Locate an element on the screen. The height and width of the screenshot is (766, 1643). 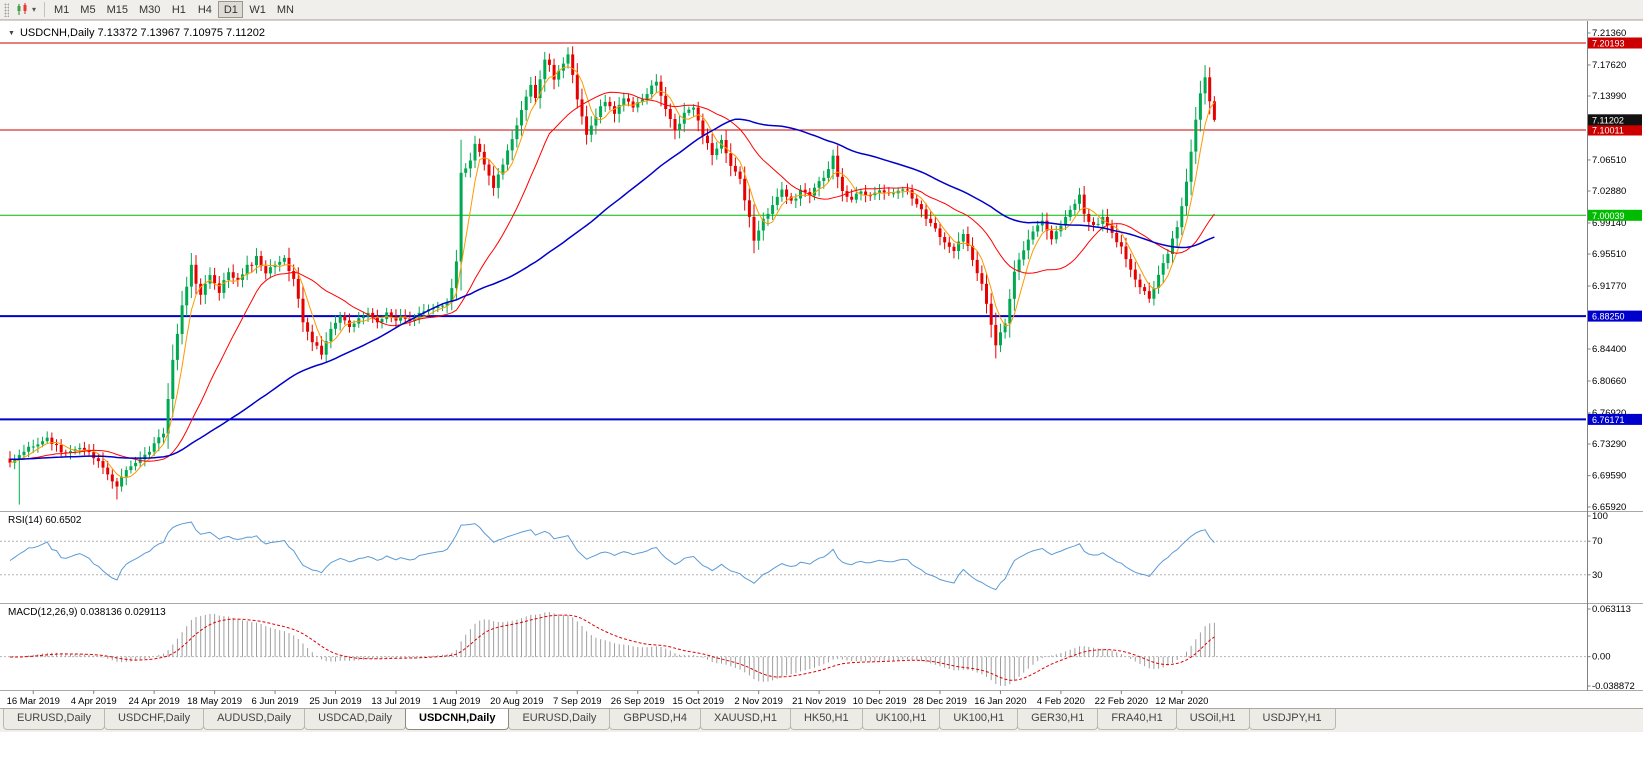
svg-text: 6.91770 is located at coordinates (1609, 286).